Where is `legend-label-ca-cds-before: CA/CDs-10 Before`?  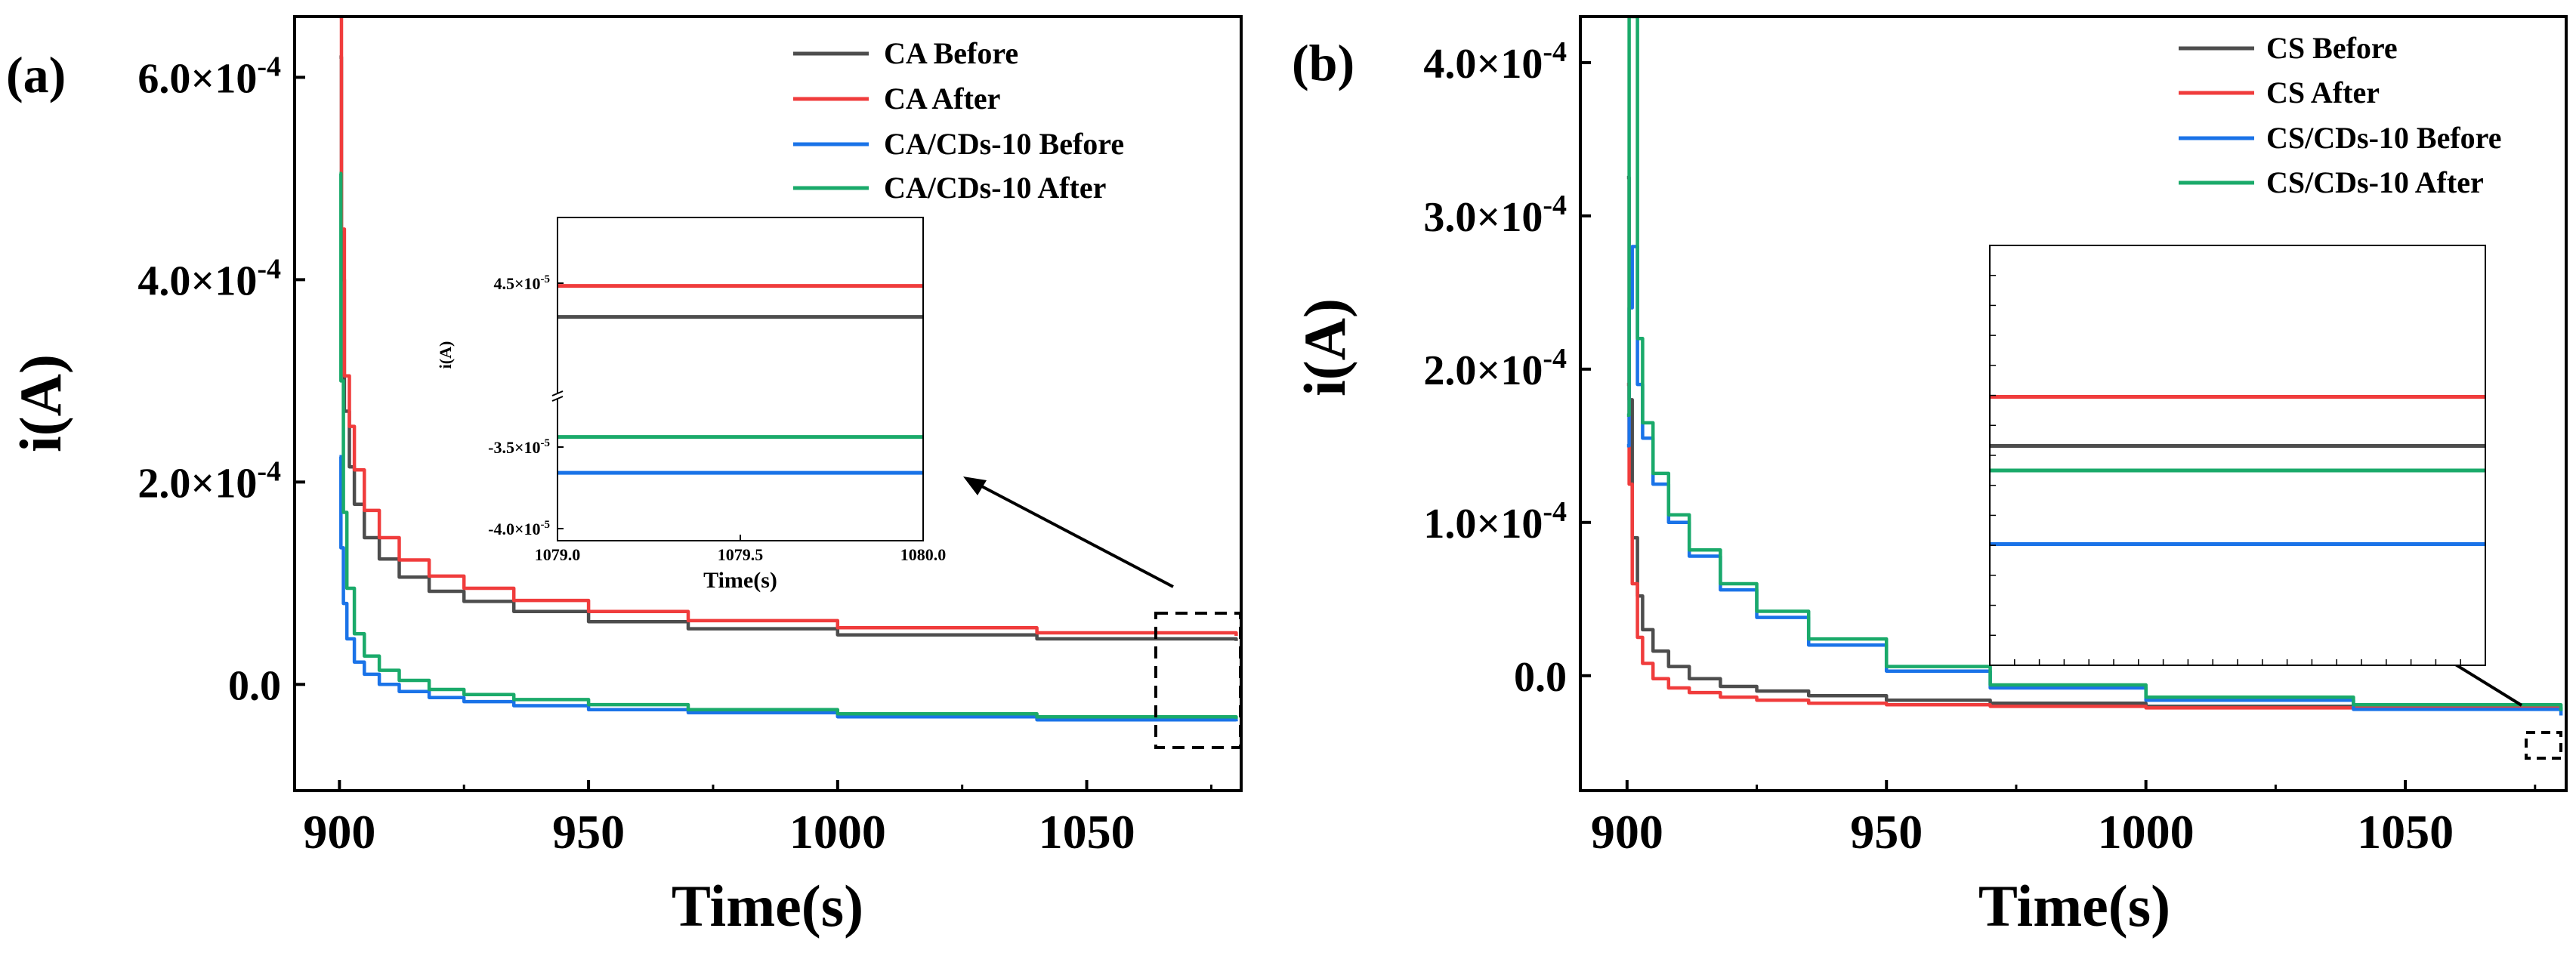
legend-label-ca-cds-before: CA/CDs-10 Before is located at coordinates (1004, 144).